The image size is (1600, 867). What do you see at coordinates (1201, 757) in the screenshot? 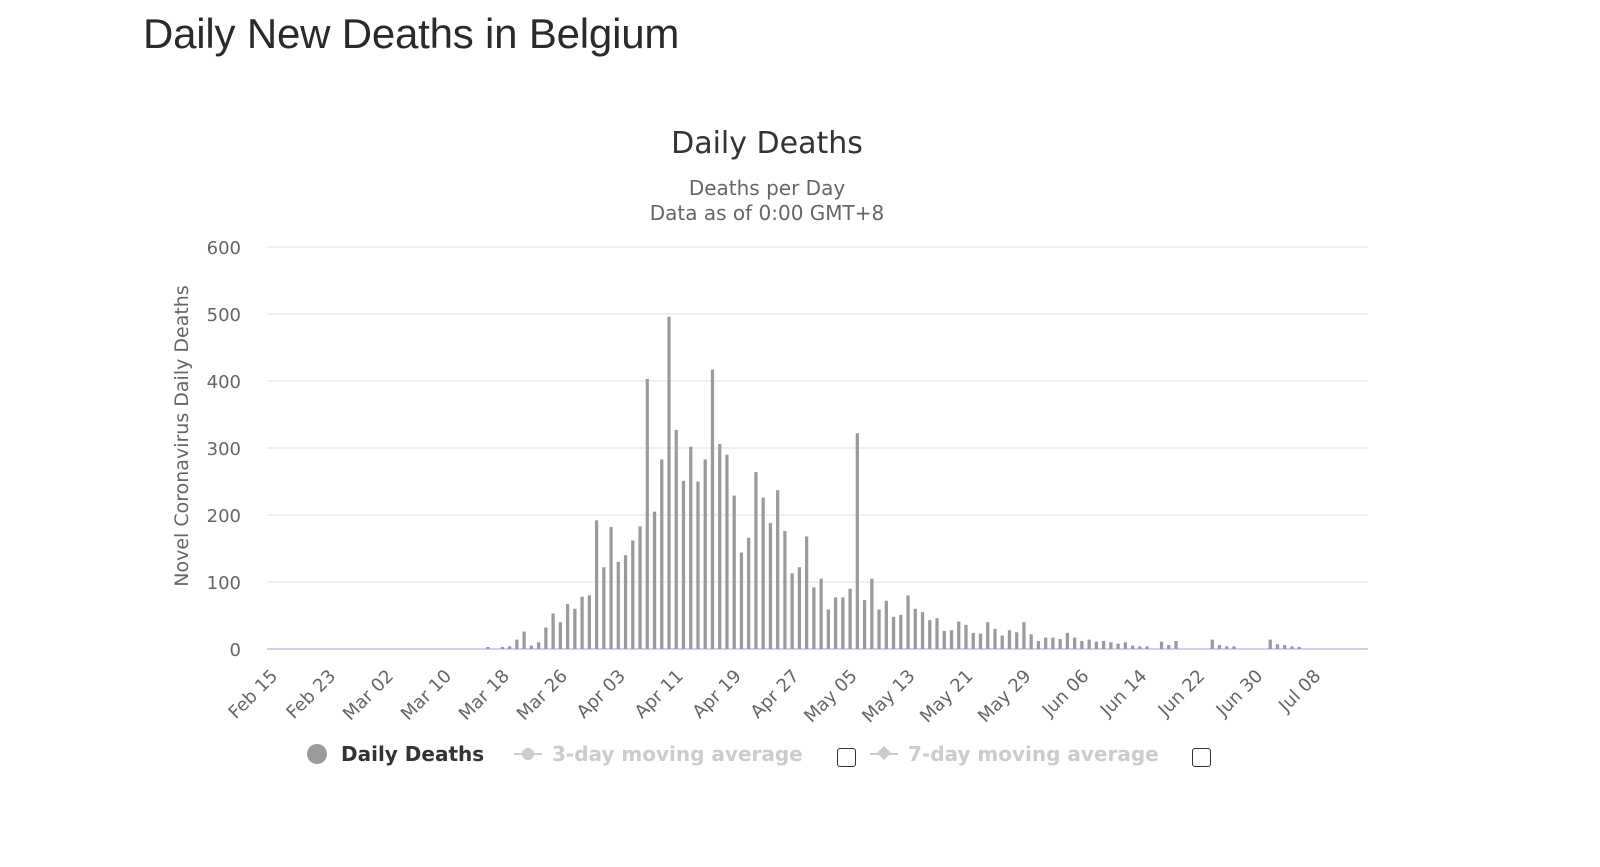
I see `7-day-average-checkbox` at bounding box center [1201, 757].